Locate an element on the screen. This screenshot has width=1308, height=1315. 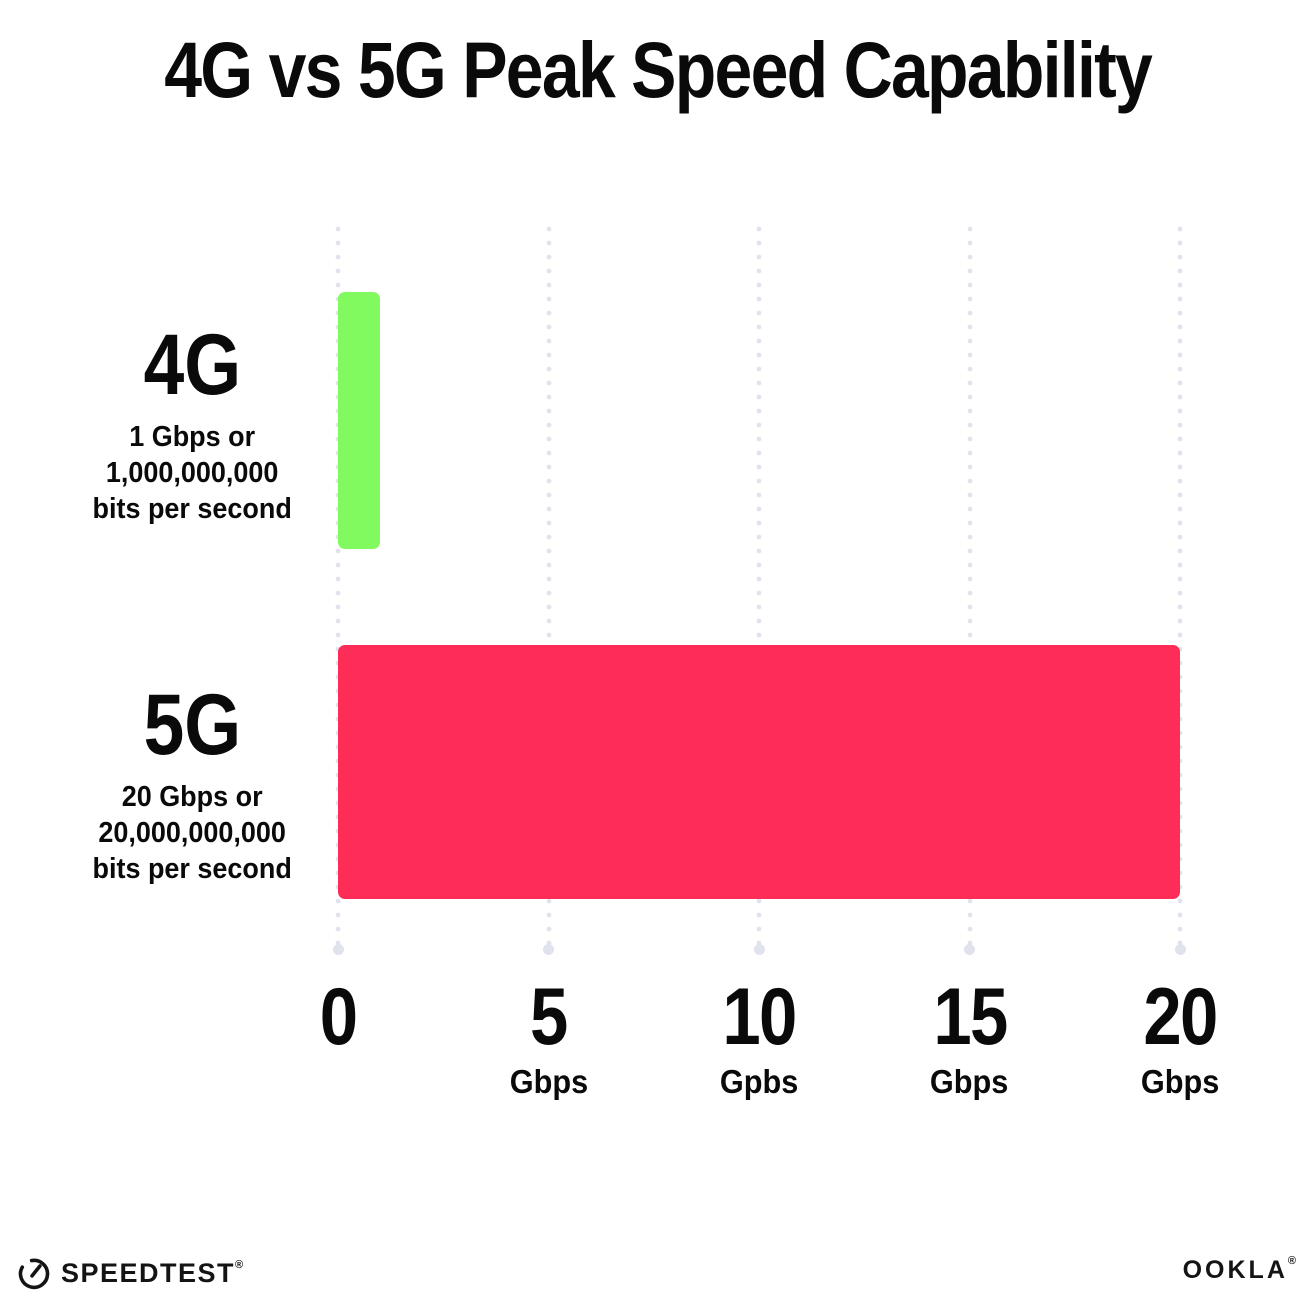
x-tick-10-value: 10 is located at coordinates (759, 1017).